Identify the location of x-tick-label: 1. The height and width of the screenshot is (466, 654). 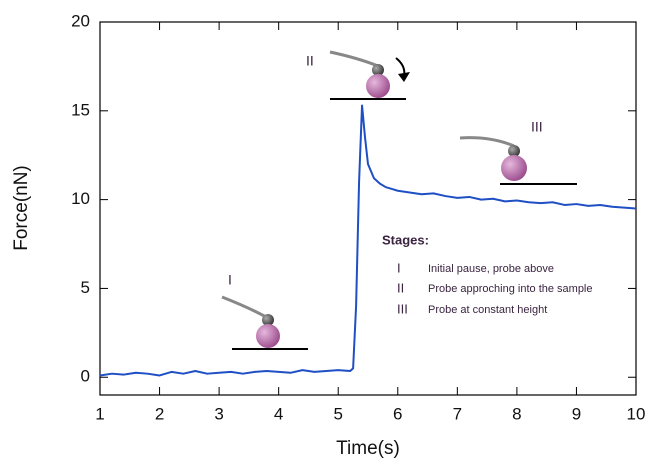
(99, 413).